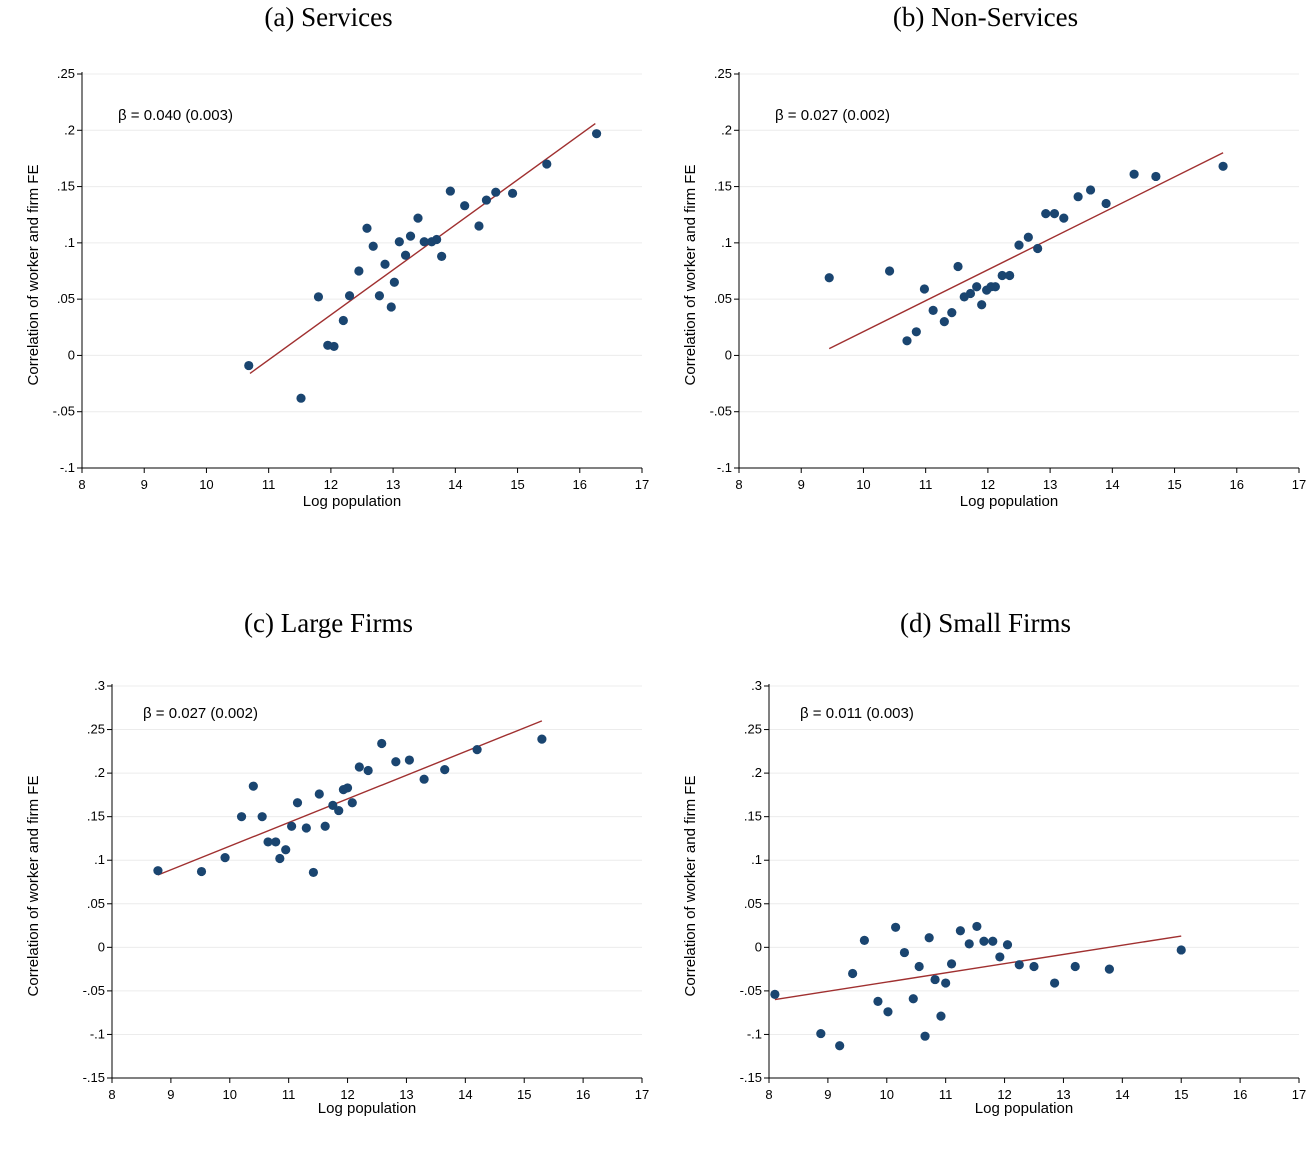 This screenshot has height=1171, width=1314. What do you see at coordinates (99, 685) in the screenshot?
I see `y-tick-label: .3` at bounding box center [99, 685].